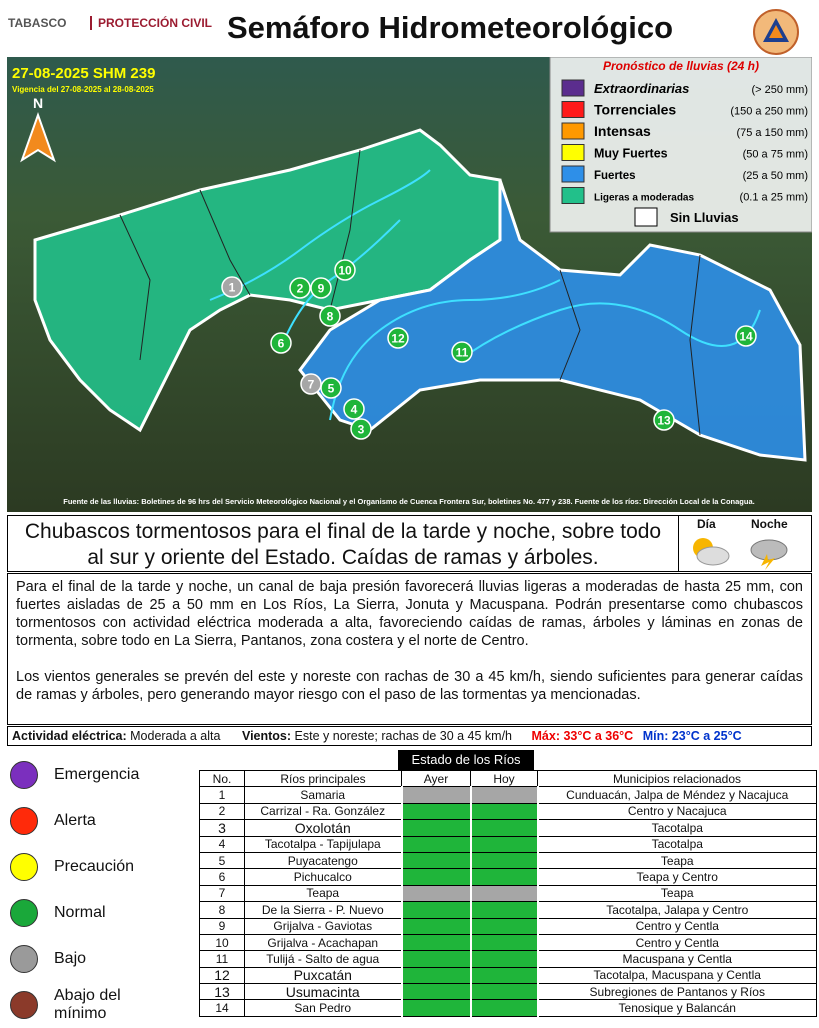  Describe the element at coordinates (466, 760) in the screenshot. I see `table-title: Estado de los Ríos` at that location.